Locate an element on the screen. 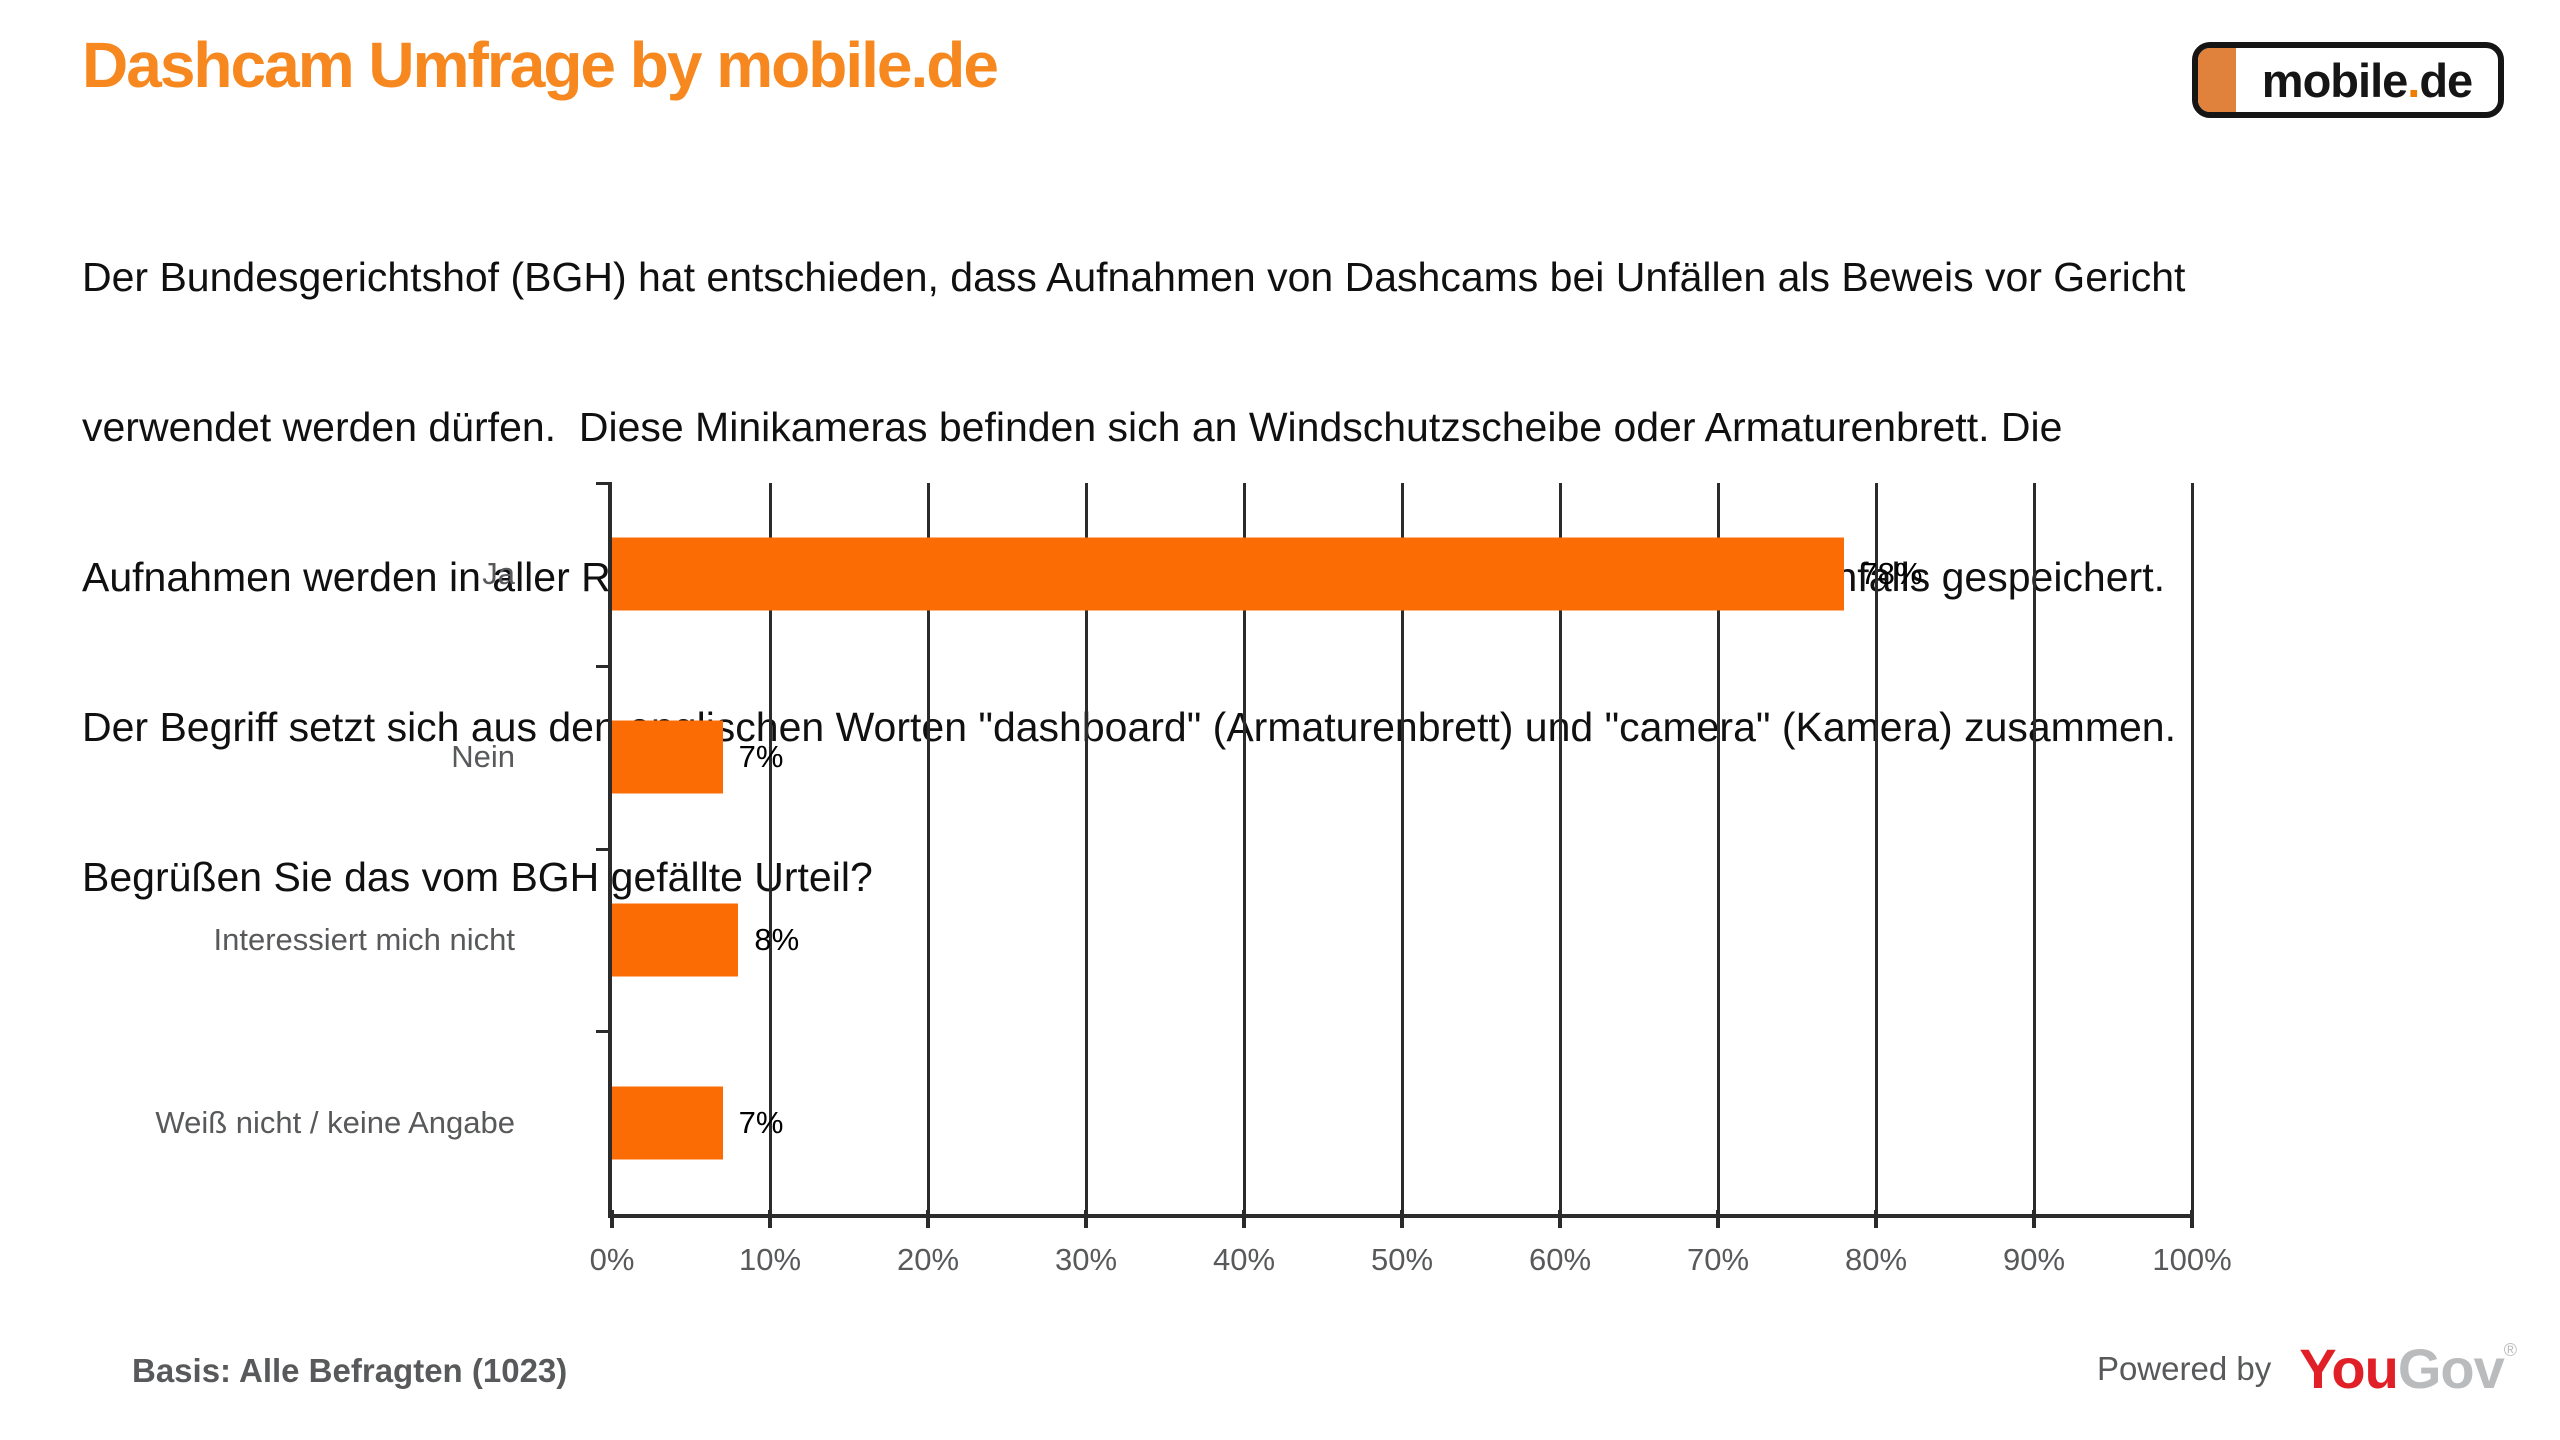 The image size is (2560, 1440). x-tick-label: 50% is located at coordinates (1402, 1259).